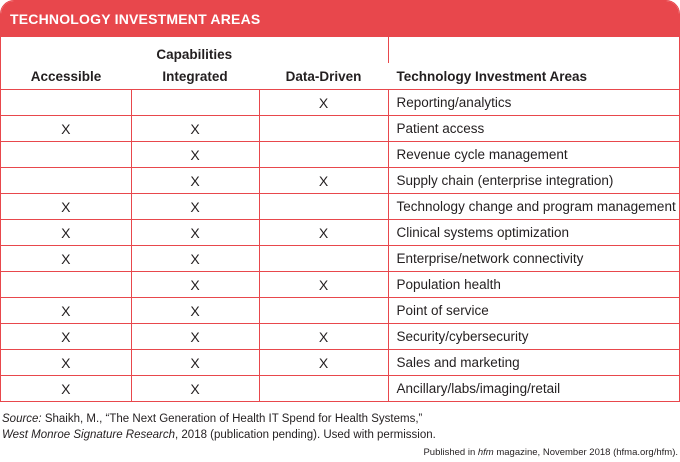 The height and width of the screenshot is (462, 680). What do you see at coordinates (22, 419) in the screenshot?
I see `source-label: Source:` at bounding box center [22, 419].